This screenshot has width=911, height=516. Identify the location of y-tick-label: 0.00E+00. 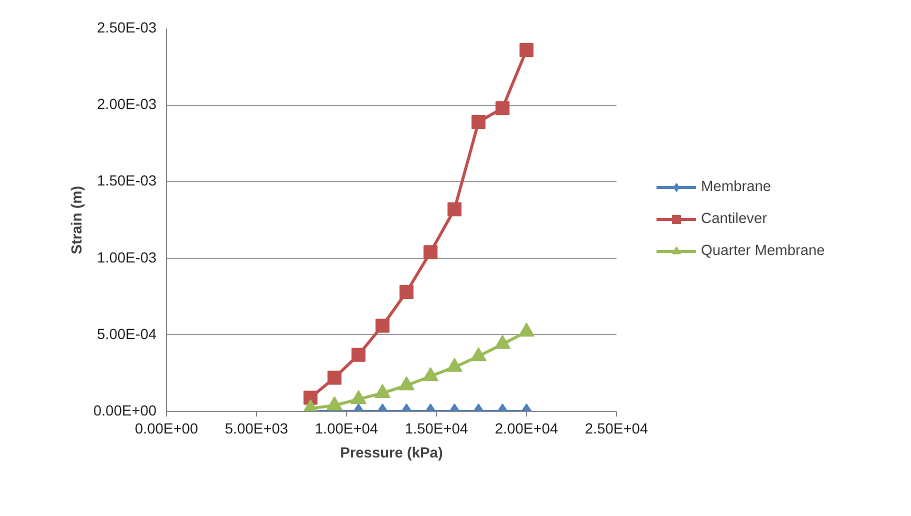
(125, 412).